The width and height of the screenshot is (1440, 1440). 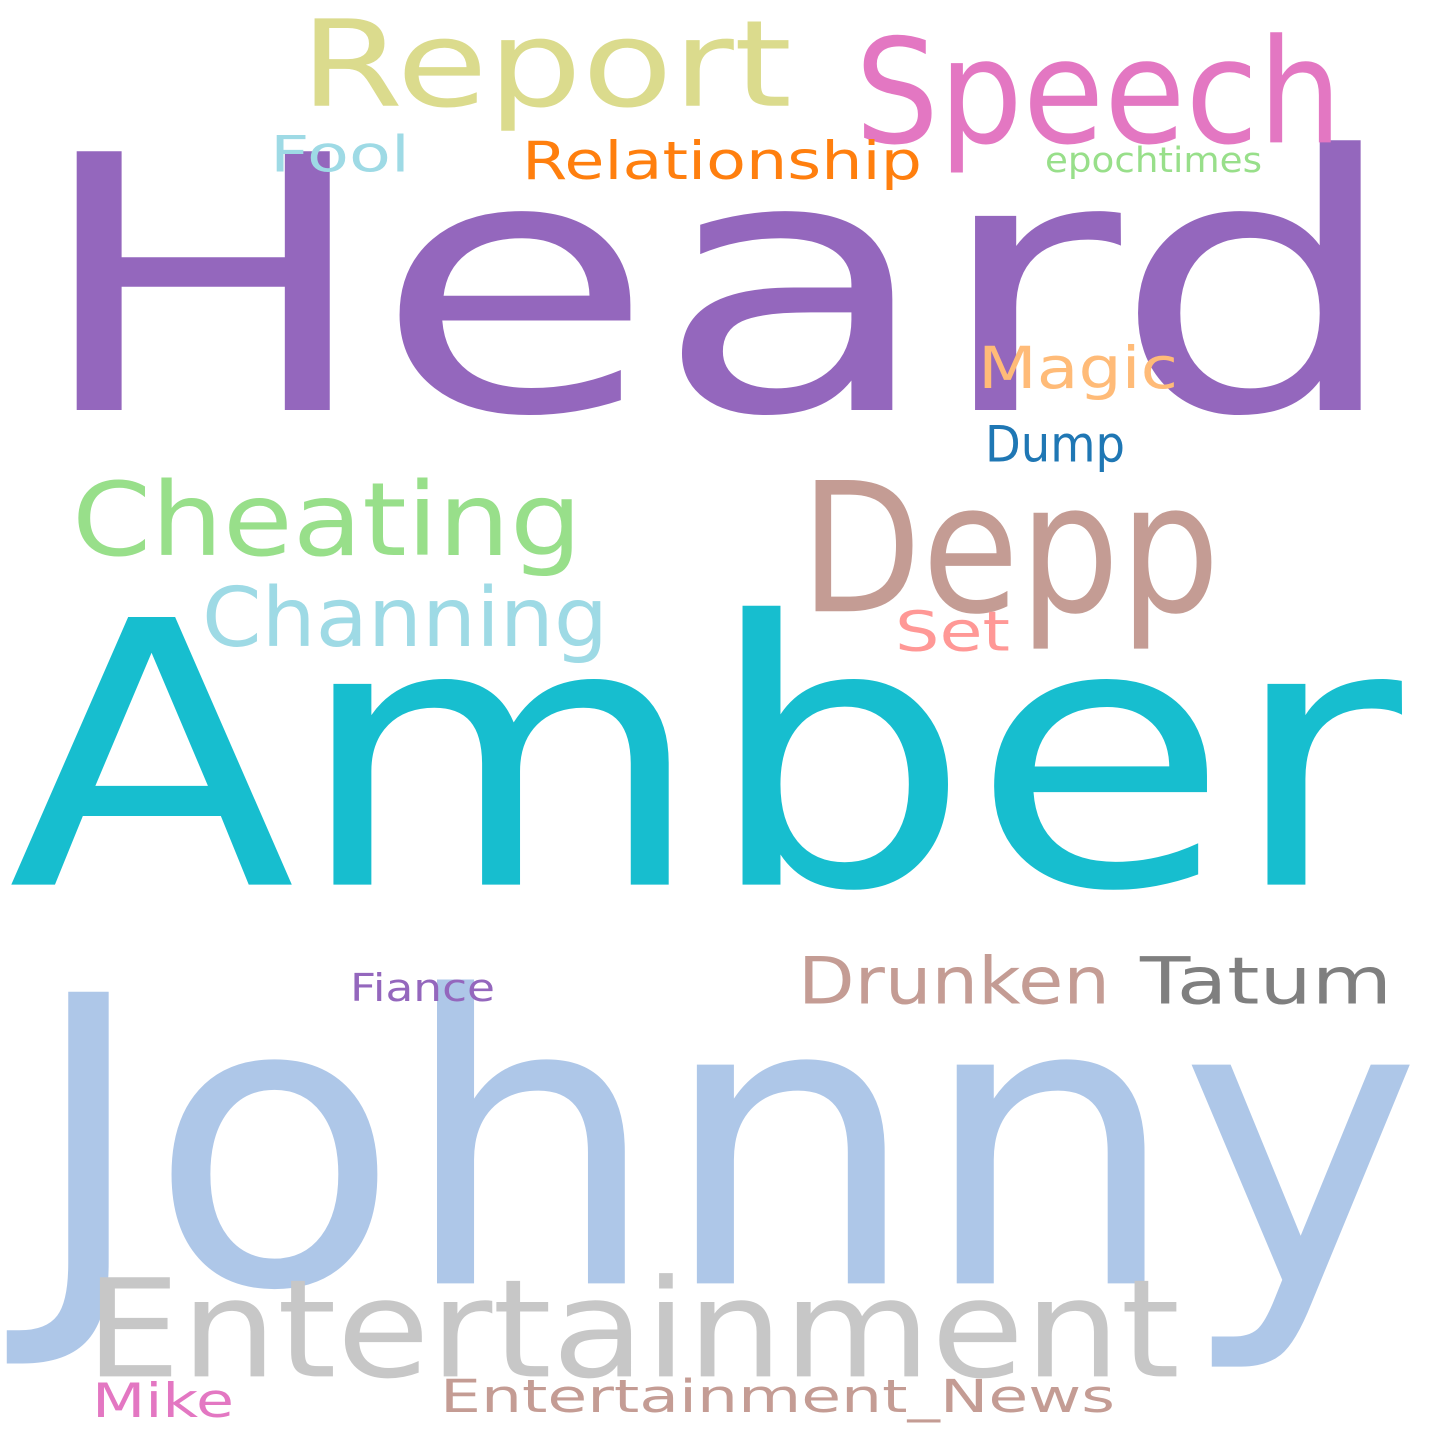 What do you see at coordinates (722, 161) in the screenshot?
I see `word-relationship: Relationship` at bounding box center [722, 161].